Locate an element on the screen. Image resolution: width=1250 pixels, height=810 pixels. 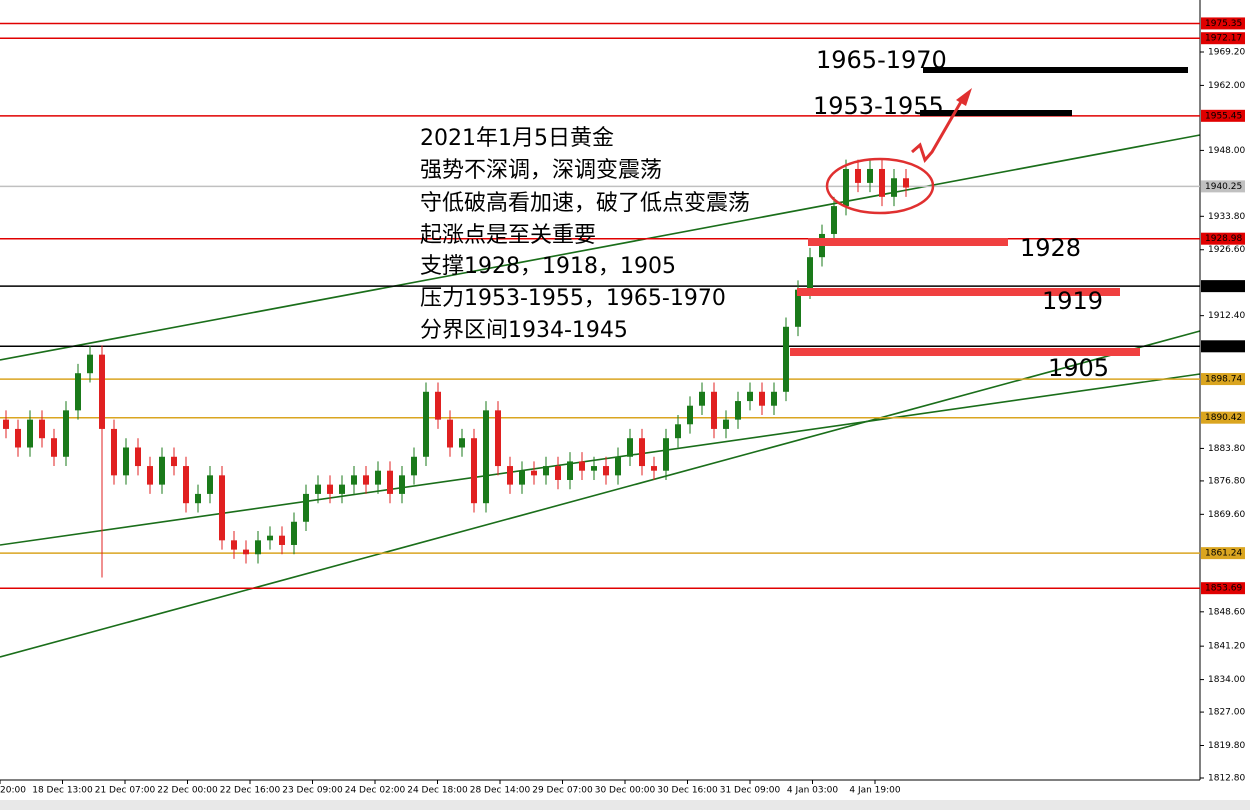
y-tick-label: 1948.00 is located at coordinates (1226, 151).